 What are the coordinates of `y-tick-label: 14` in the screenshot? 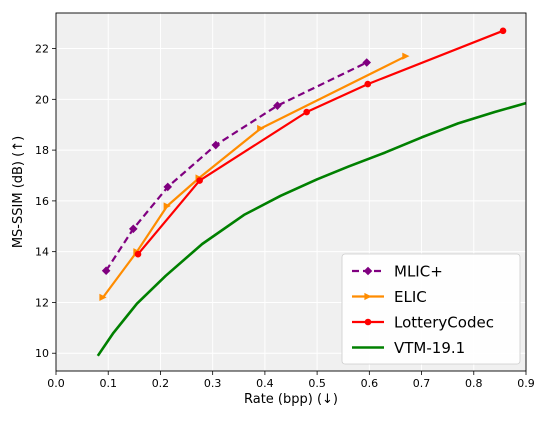 It's located at (42, 252).